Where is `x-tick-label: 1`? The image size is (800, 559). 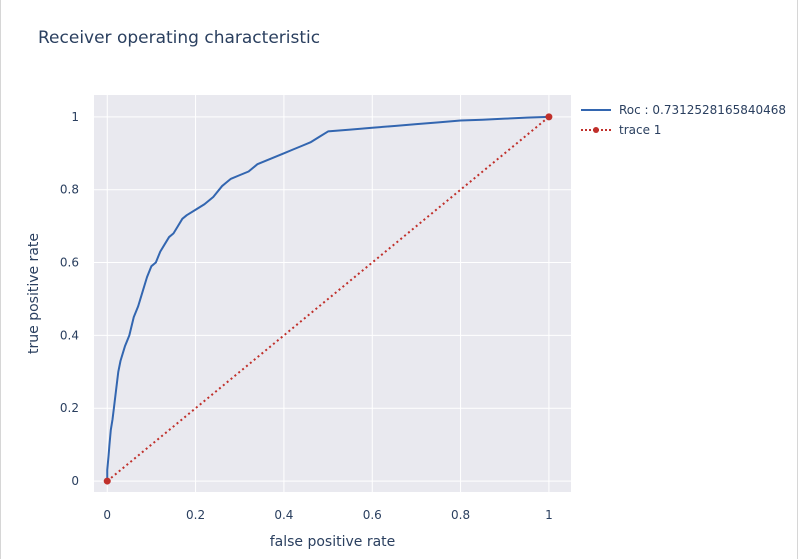 x-tick-label: 1 is located at coordinates (549, 515).